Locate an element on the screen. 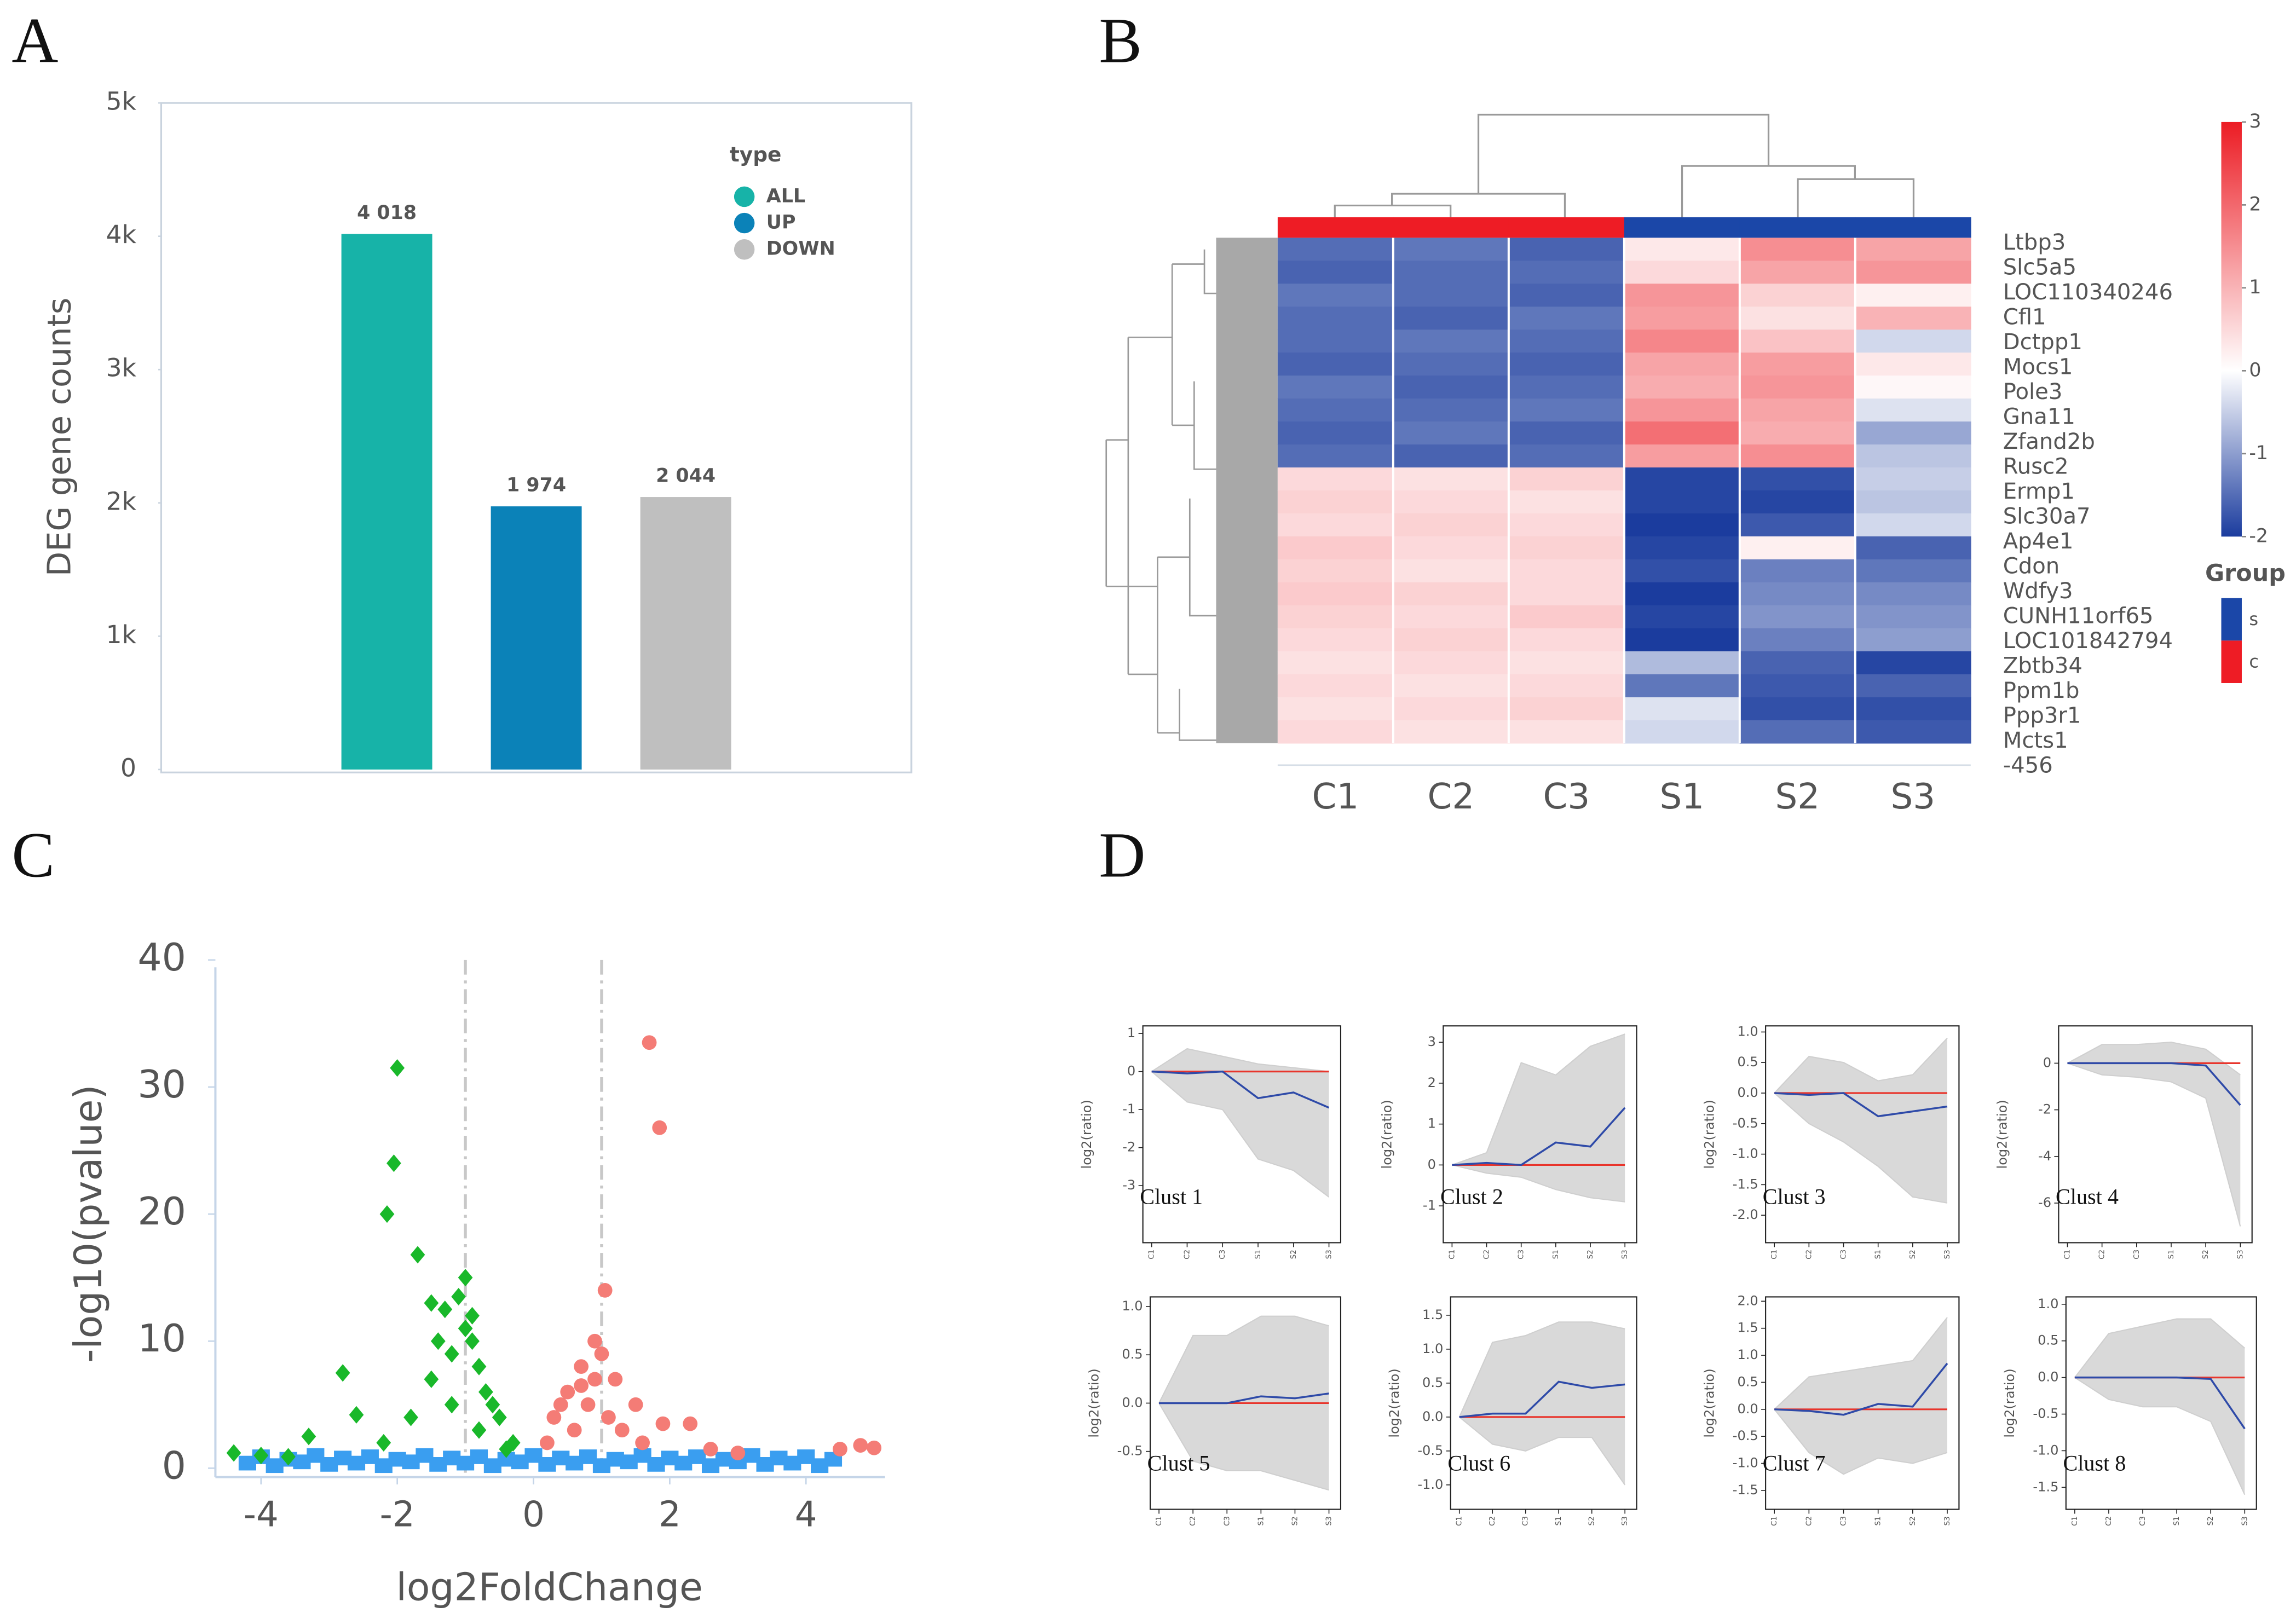 This screenshot has width=2296, height=1624. cluster-title: Clust 6 is located at coordinates (1478, 1462).